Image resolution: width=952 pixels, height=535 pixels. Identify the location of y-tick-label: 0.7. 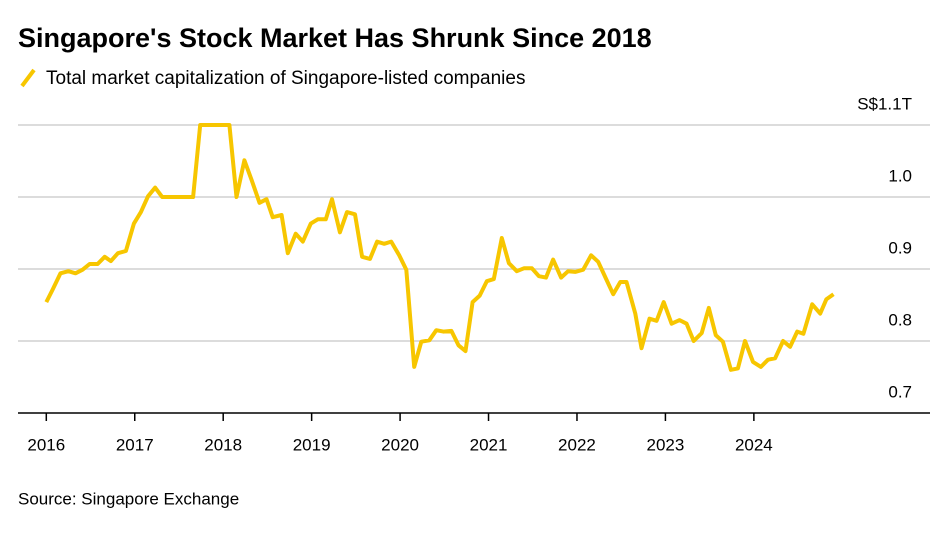
(900, 391).